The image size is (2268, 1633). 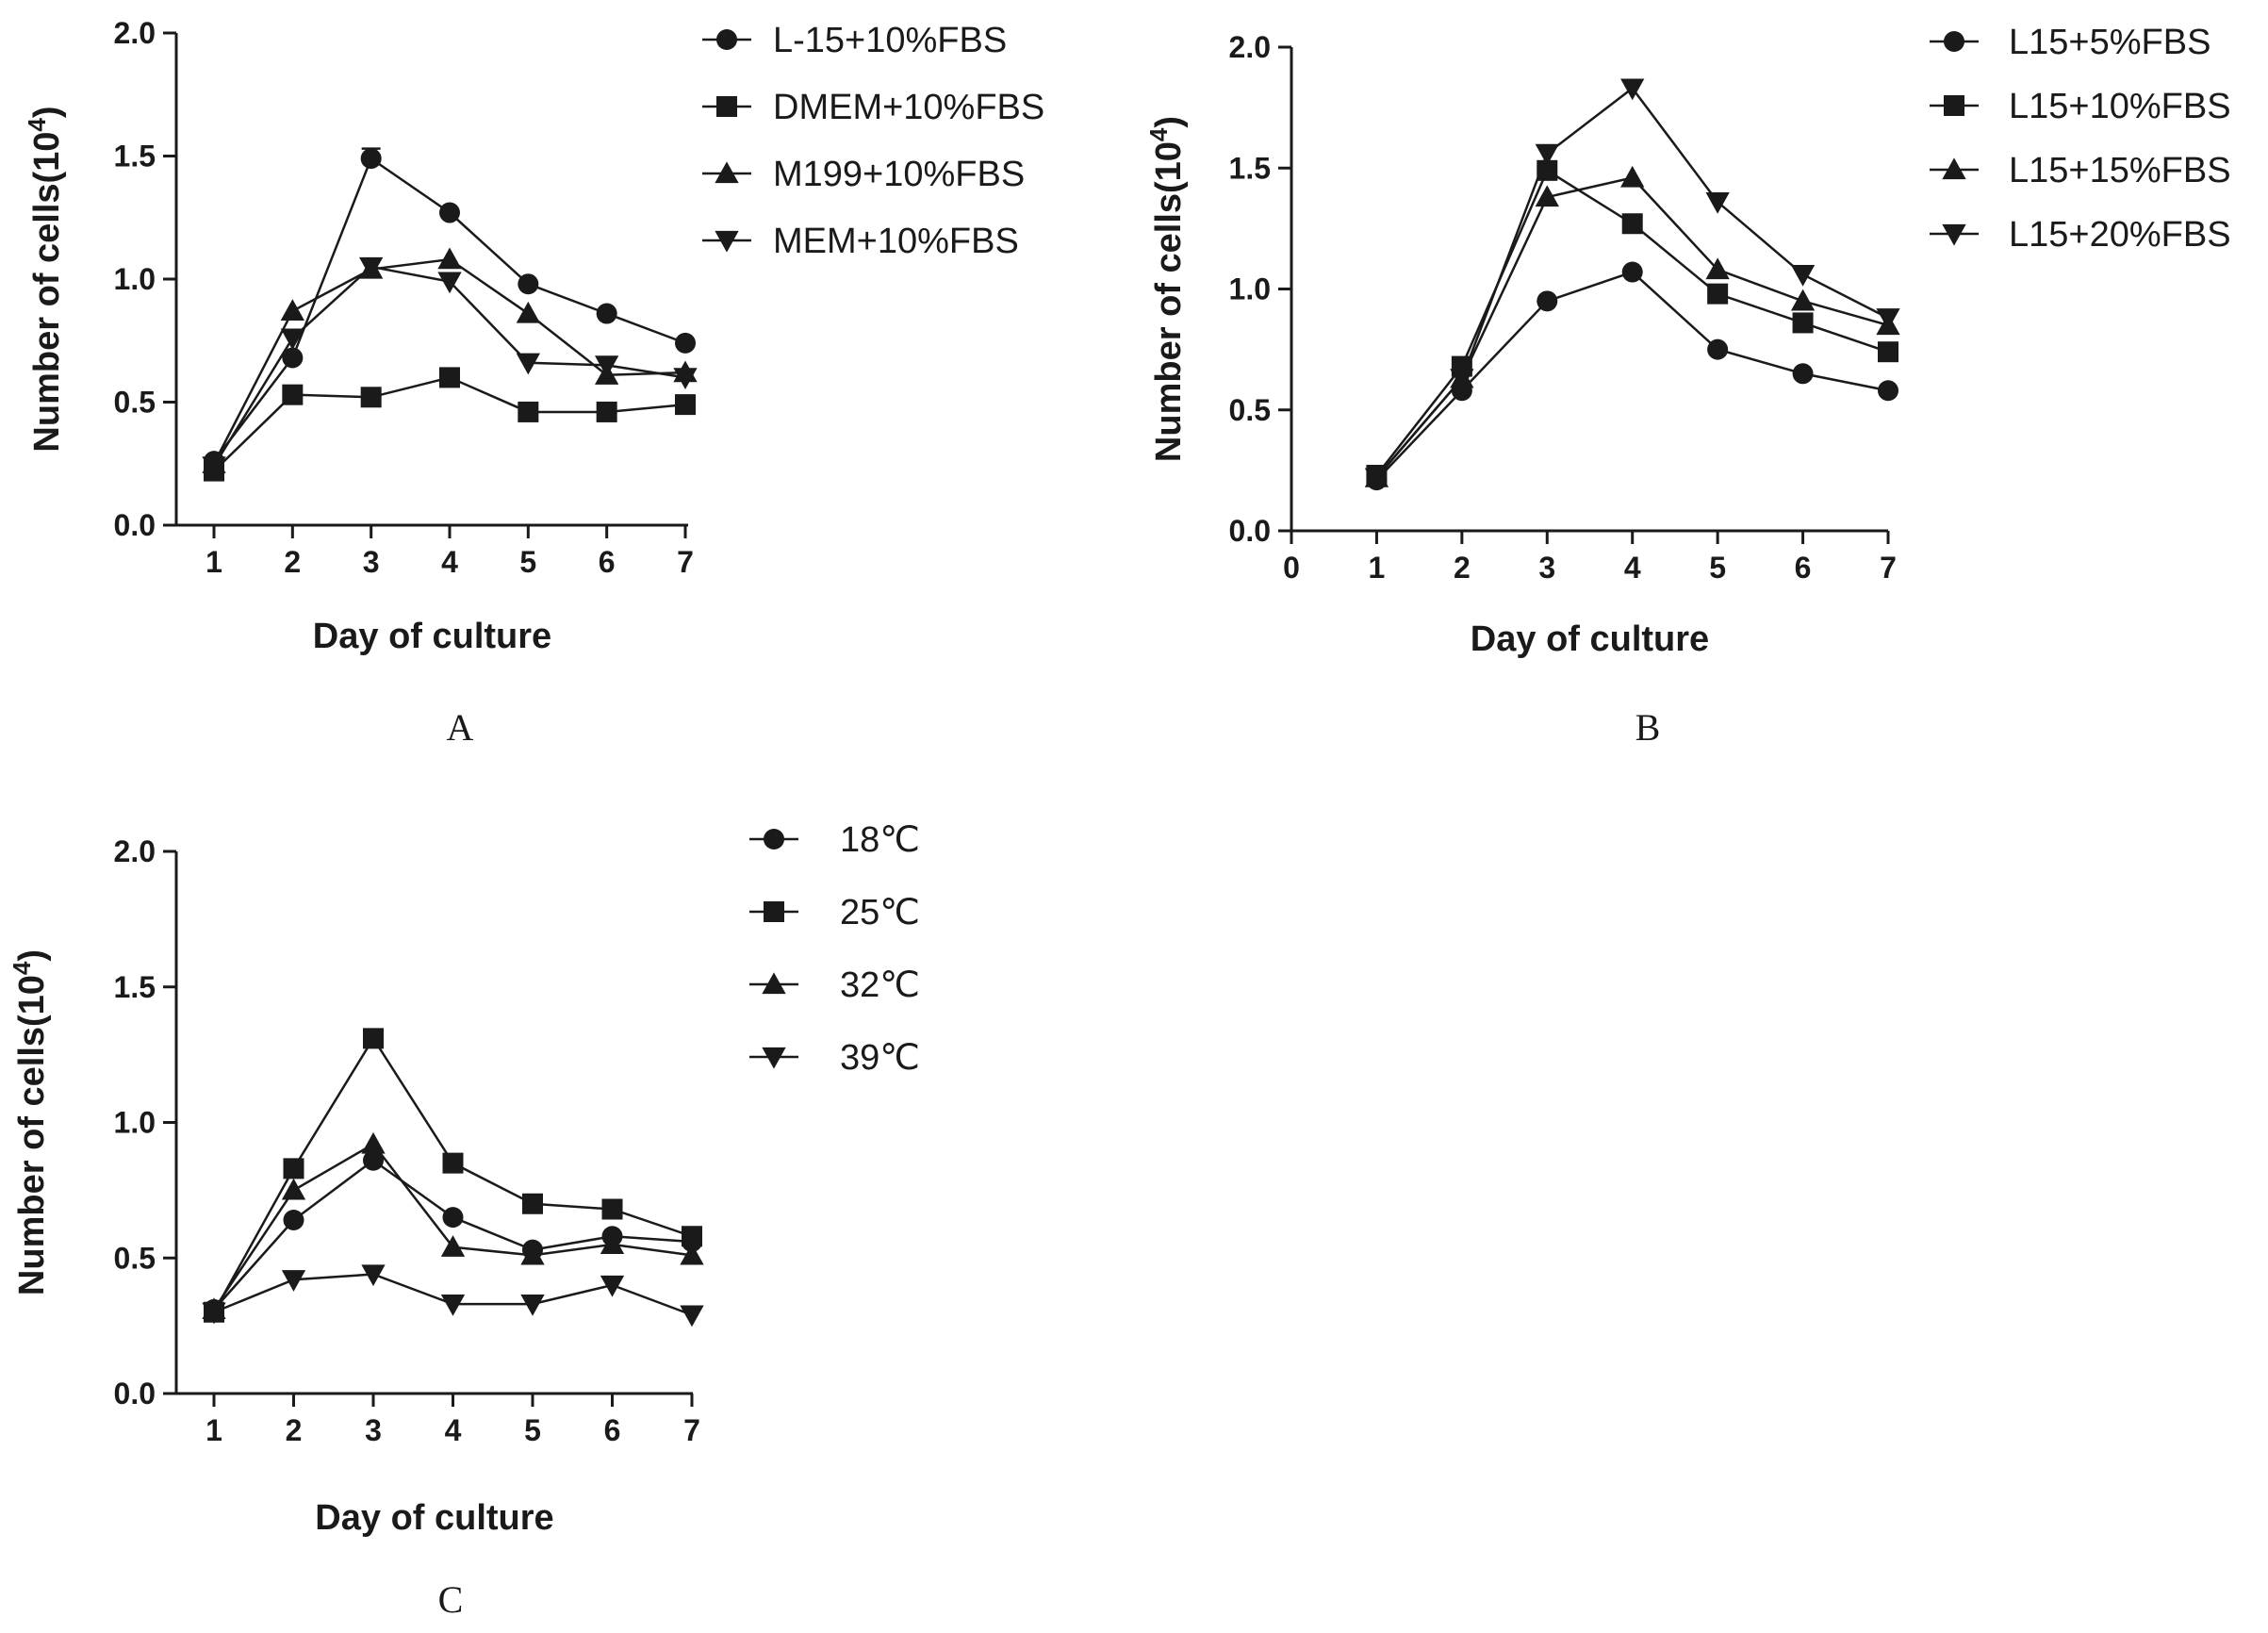 I want to click on axes, so click(x=434, y=1123).